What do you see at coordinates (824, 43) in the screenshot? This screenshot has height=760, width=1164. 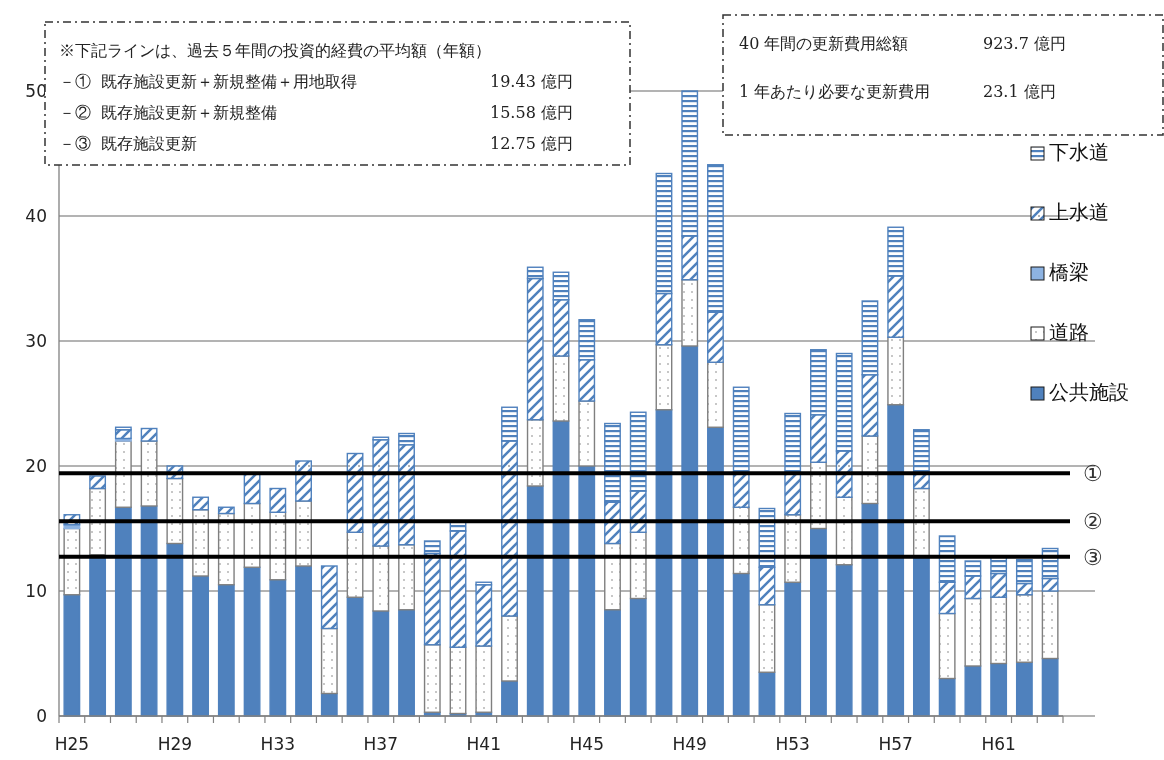 I see `text: 40 年間の更新費用総額` at bounding box center [824, 43].